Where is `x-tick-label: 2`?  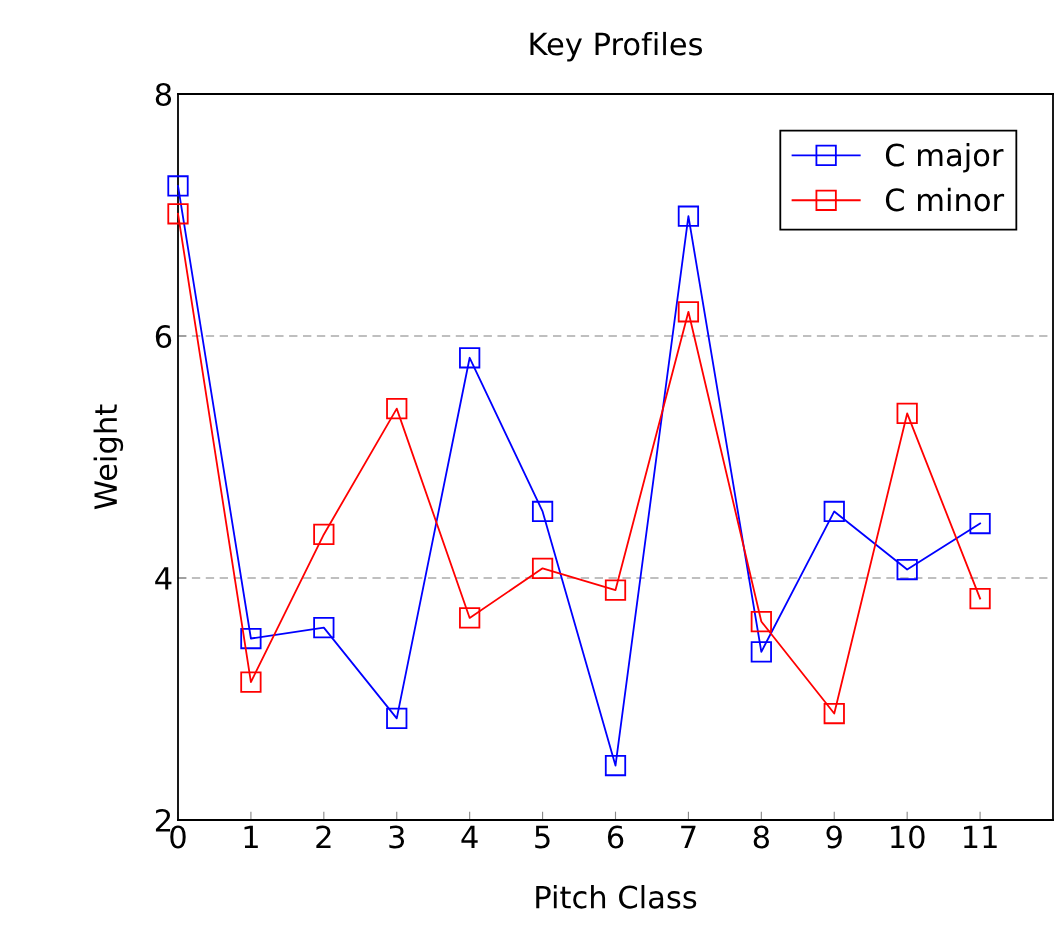 x-tick-label: 2 is located at coordinates (323, 837).